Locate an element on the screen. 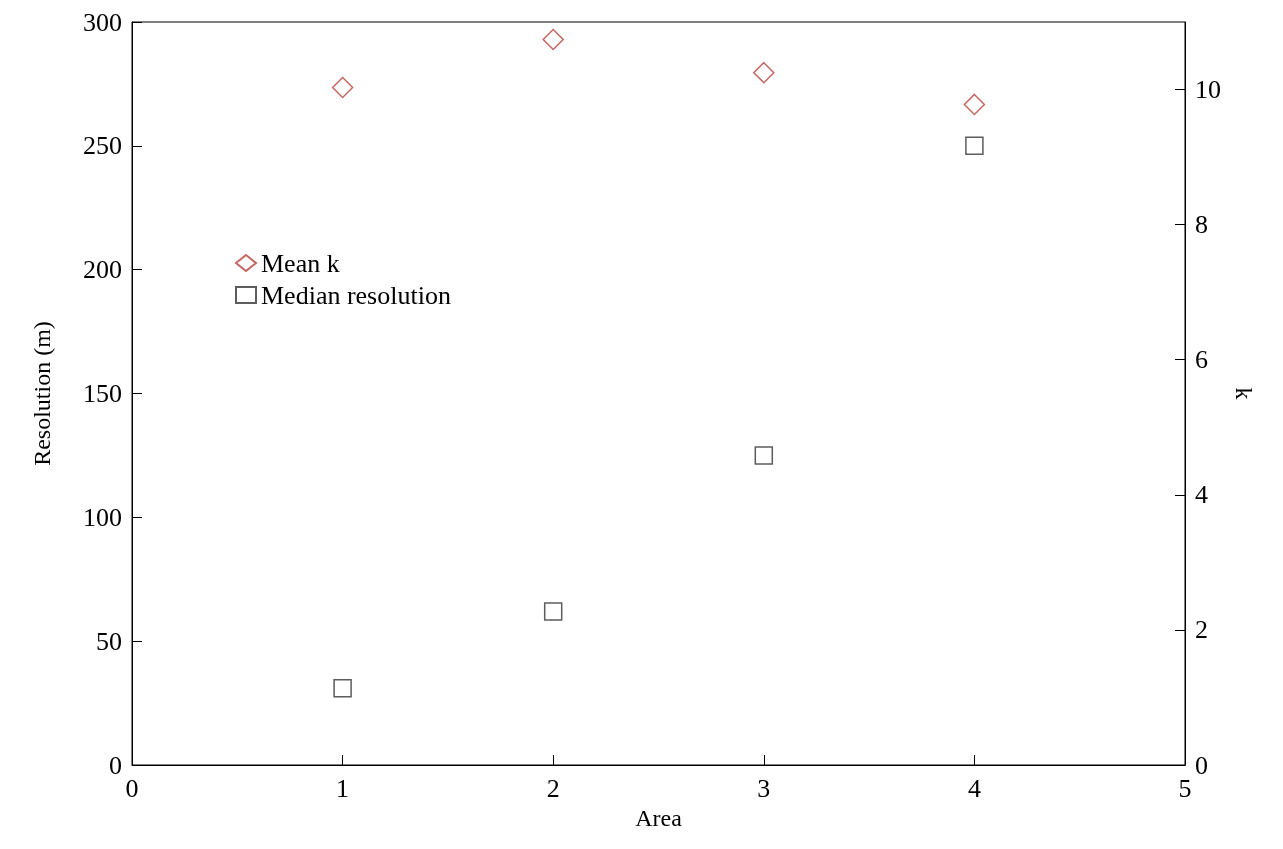 The height and width of the screenshot is (849, 1283). legend-label: Mean k is located at coordinates (300, 263).